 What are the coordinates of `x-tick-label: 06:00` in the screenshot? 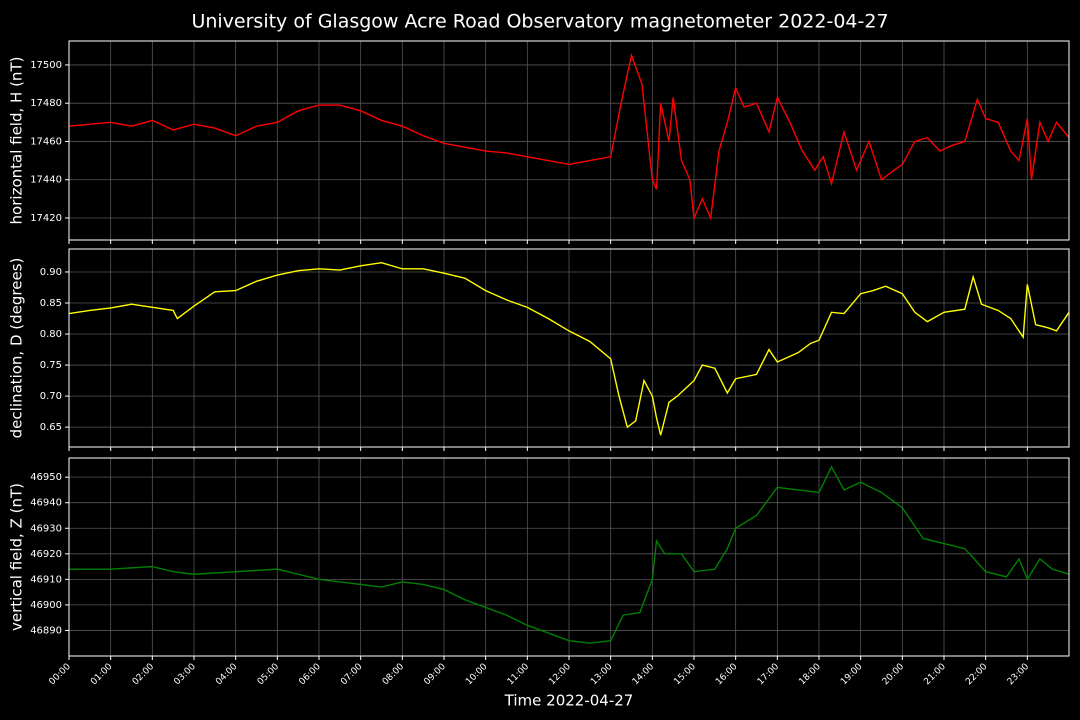 It's located at (310, 675).